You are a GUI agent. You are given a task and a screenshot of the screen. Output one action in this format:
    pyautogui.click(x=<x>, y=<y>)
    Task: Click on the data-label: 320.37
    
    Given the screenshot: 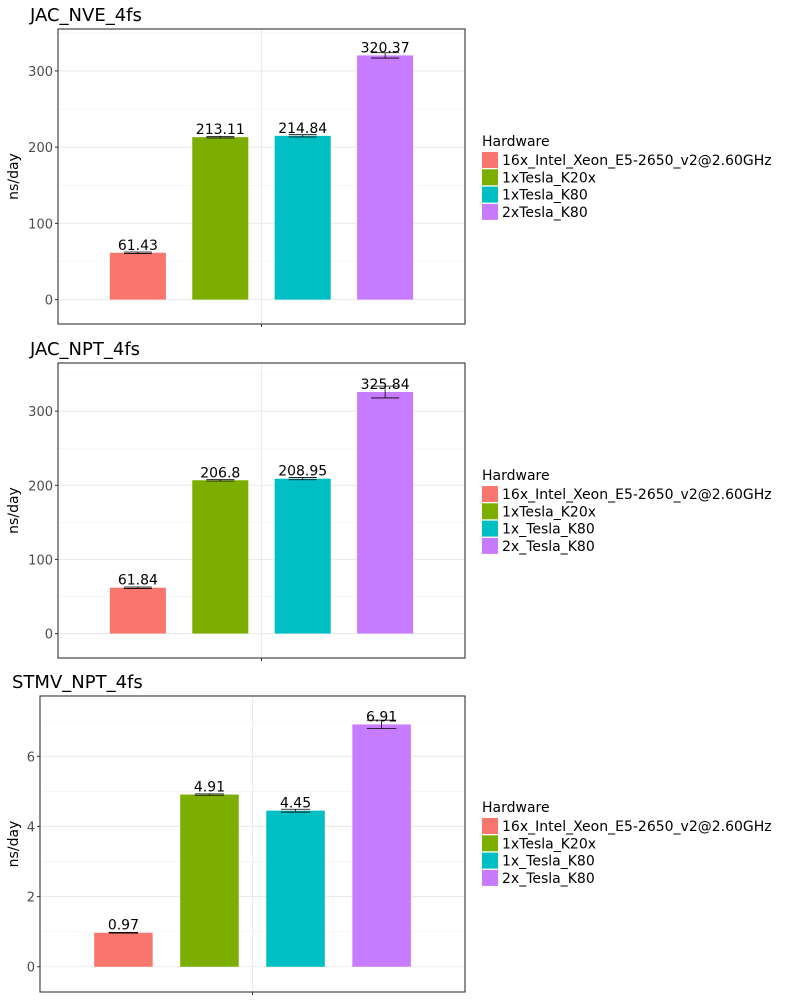 What is the action you would take?
    pyautogui.click(x=385, y=48)
    